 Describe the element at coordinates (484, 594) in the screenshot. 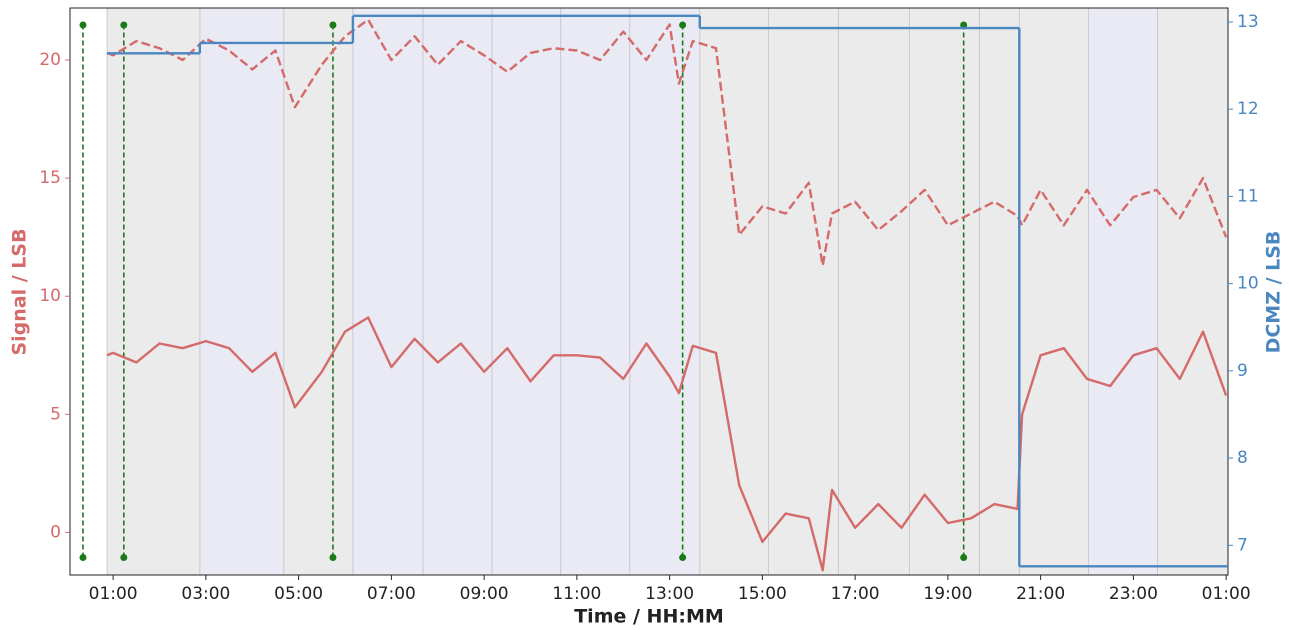

I see `x-tick-label: 09:00` at that location.